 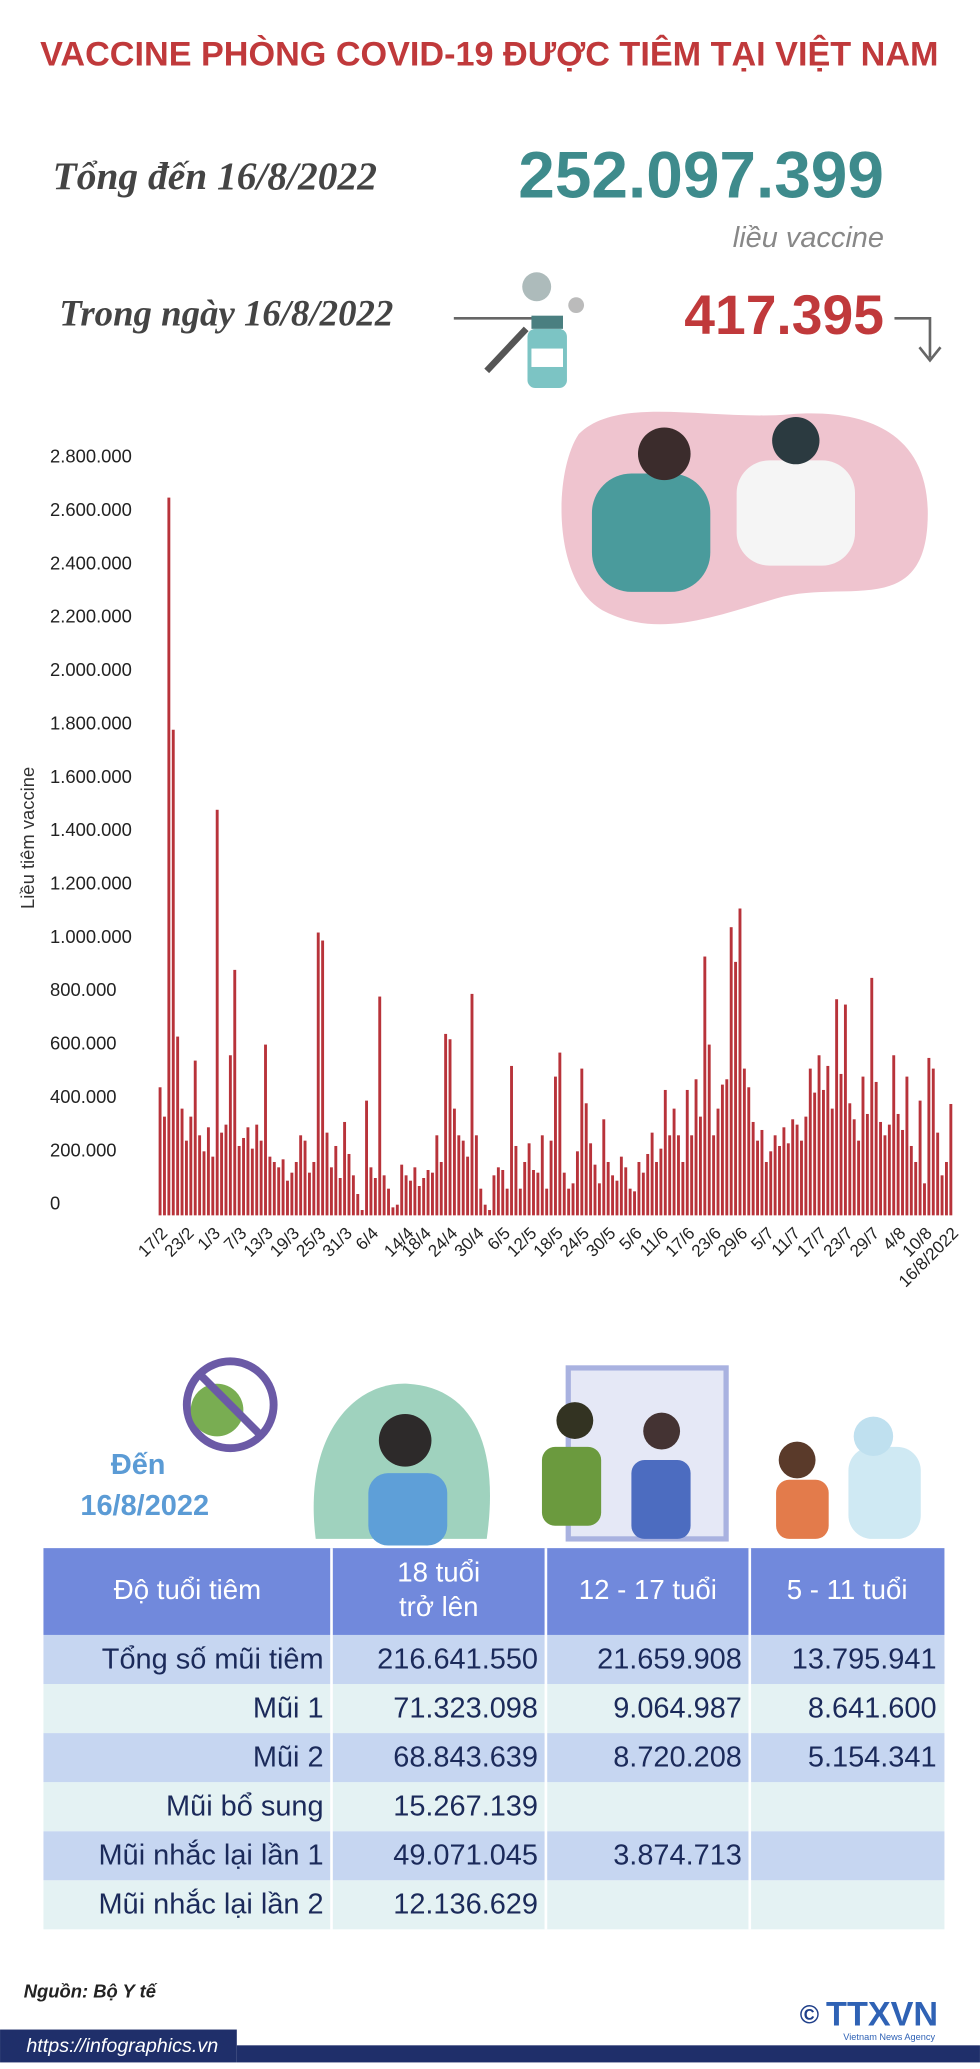 What do you see at coordinates (91, 829) in the screenshot?
I see `y-tick-label: 1.400.000` at bounding box center [91, 829].